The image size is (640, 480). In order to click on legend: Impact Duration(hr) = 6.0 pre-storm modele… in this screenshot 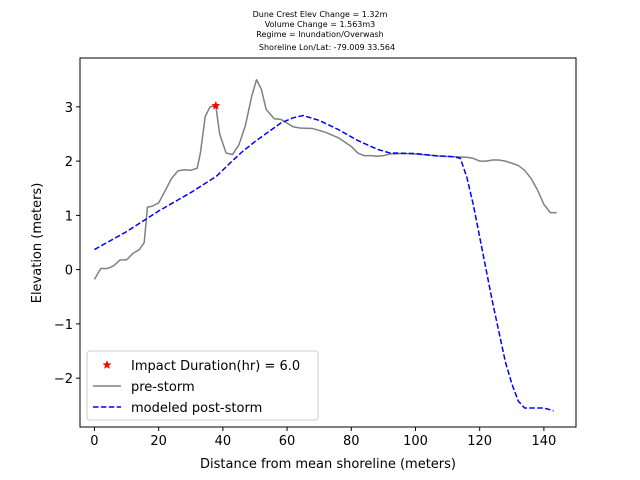, I will do `click(202, 385)`.